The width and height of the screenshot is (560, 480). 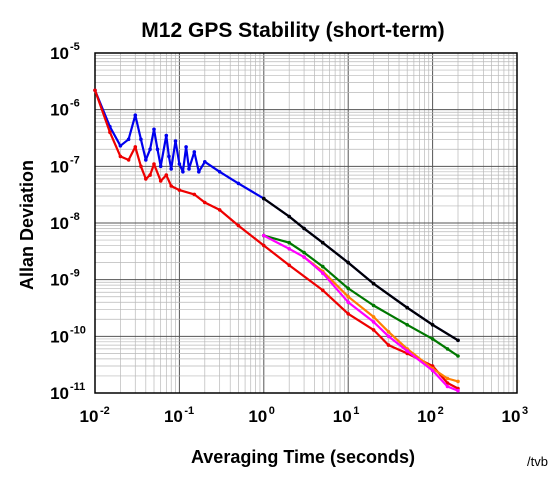 I want to click on y-tick-exponent: -6, so click(x=75, y=104).